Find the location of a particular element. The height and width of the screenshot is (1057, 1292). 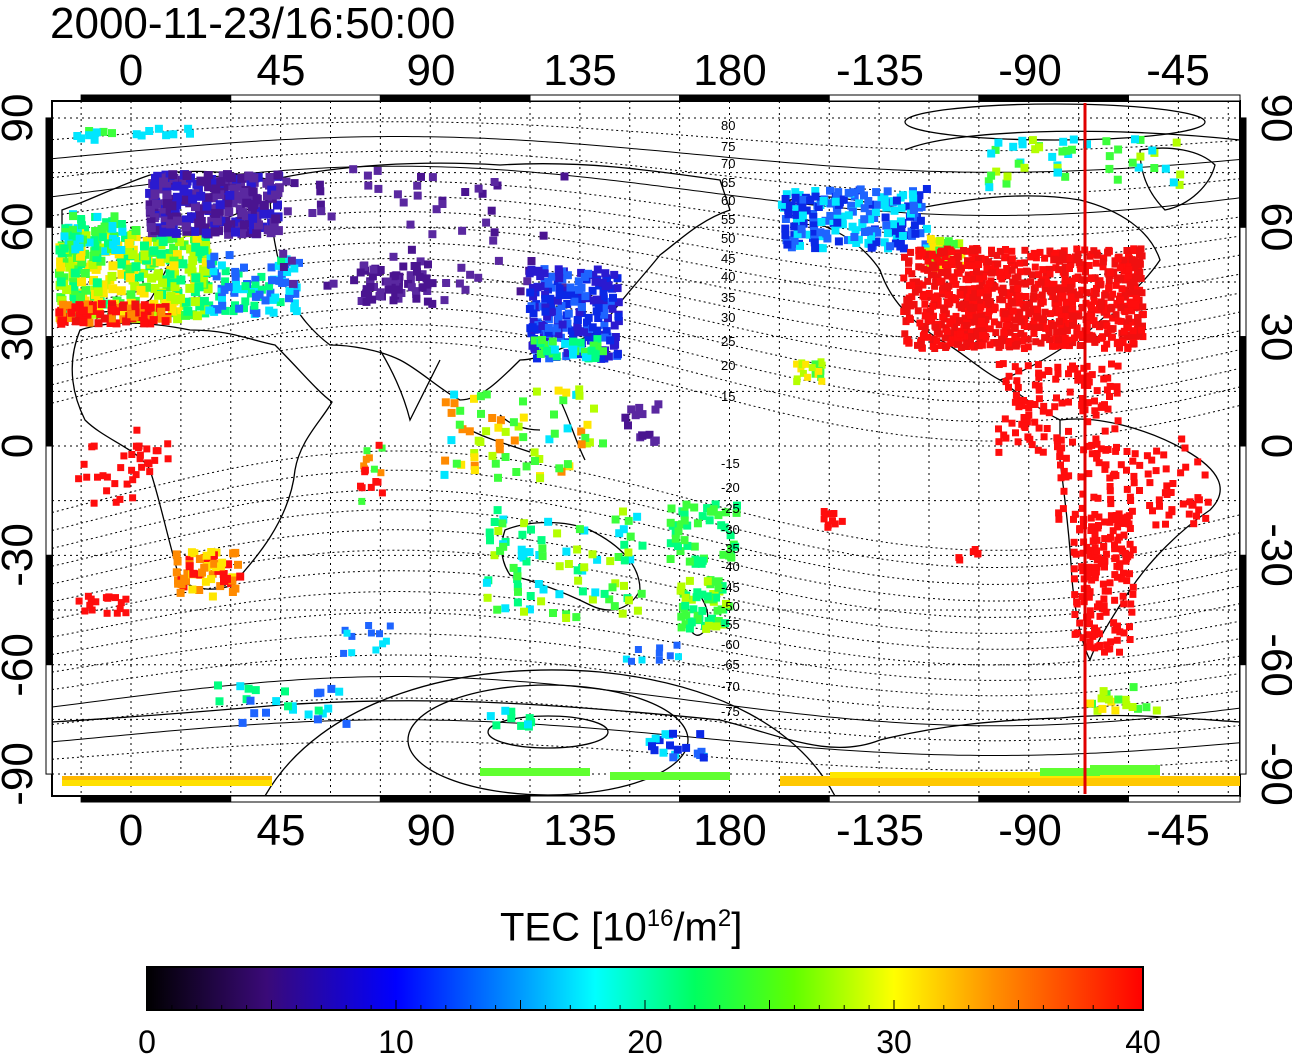

bottom-longitude-labels: 0 45 90 135 180 -135 -90 -45 is located at coordinates (664, 830).